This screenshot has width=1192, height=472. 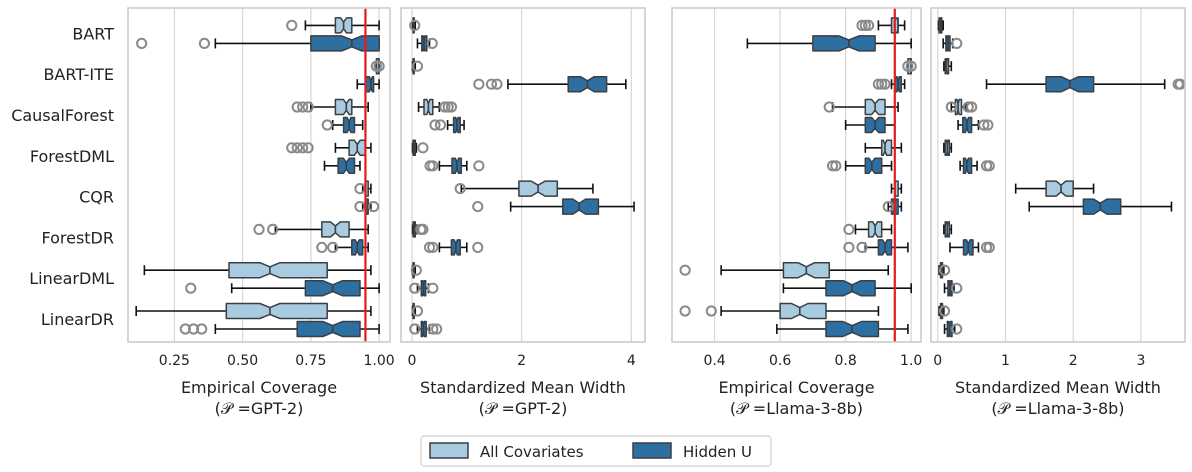 I want to click on method-label: LinearDML, so click(x=71, y=278).